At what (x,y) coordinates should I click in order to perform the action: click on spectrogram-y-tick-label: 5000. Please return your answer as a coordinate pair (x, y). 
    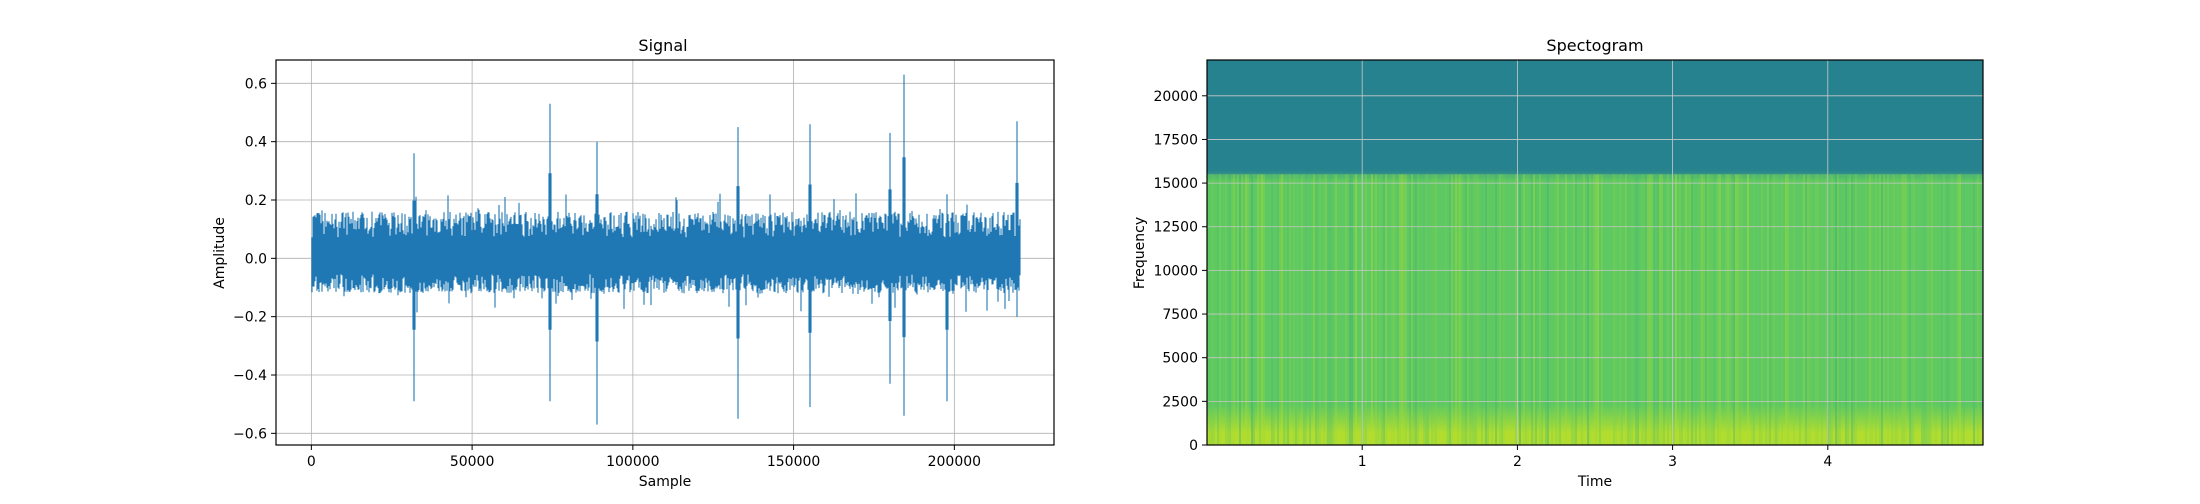
    Looking at the image, I should click on (1180, 359).